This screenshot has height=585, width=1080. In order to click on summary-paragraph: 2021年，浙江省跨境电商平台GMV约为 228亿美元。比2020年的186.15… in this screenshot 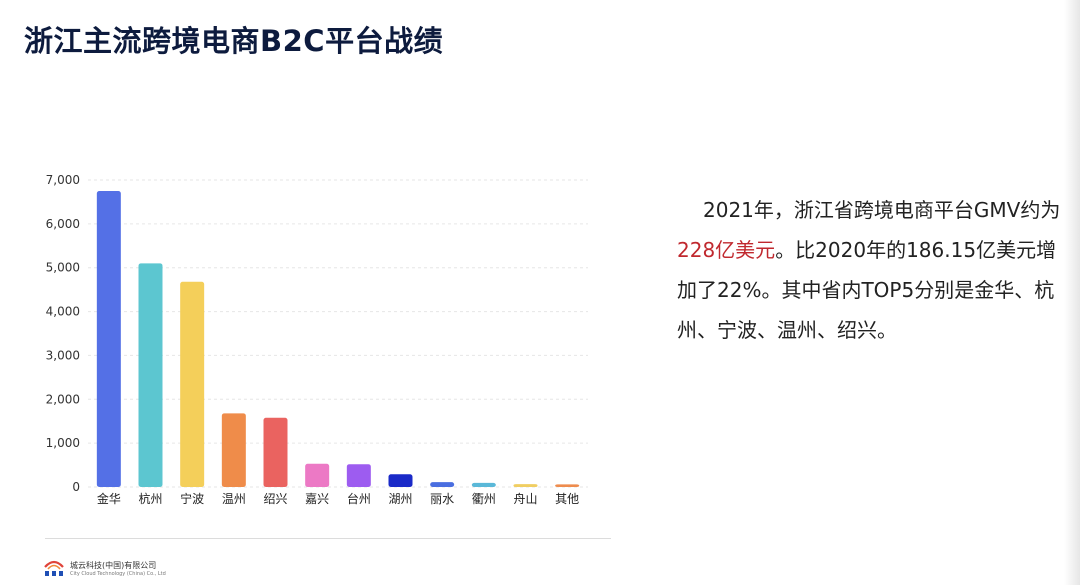, I will do `click(869, 270)`.